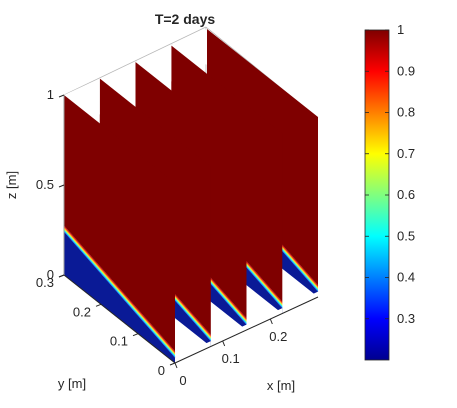 The image size is (457, 408). Describe the element at coordinates (406, 153) in the screenshot. I see `colorbar-tick-label: 0.7` at that location.